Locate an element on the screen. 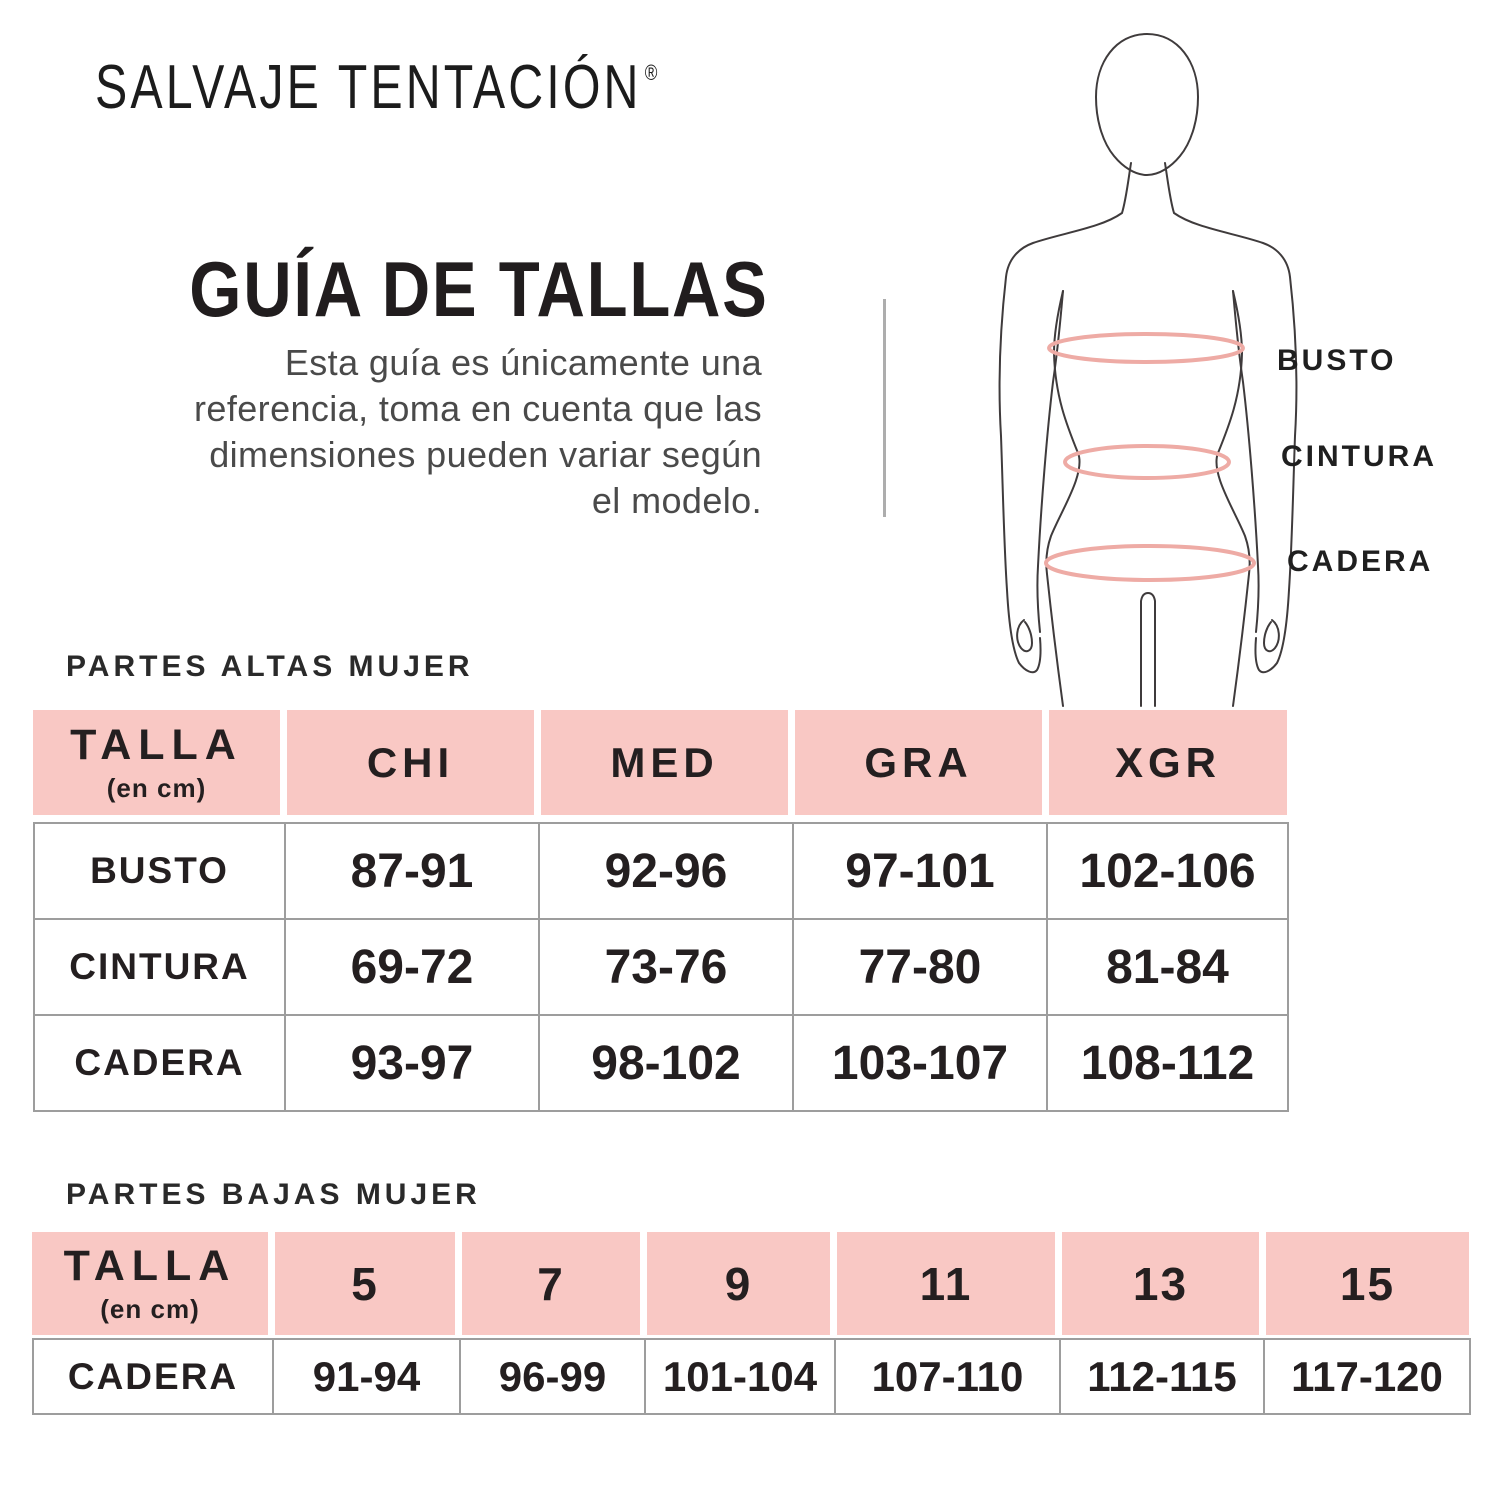  waist-measure-line is located at coordinates (1147, 462).